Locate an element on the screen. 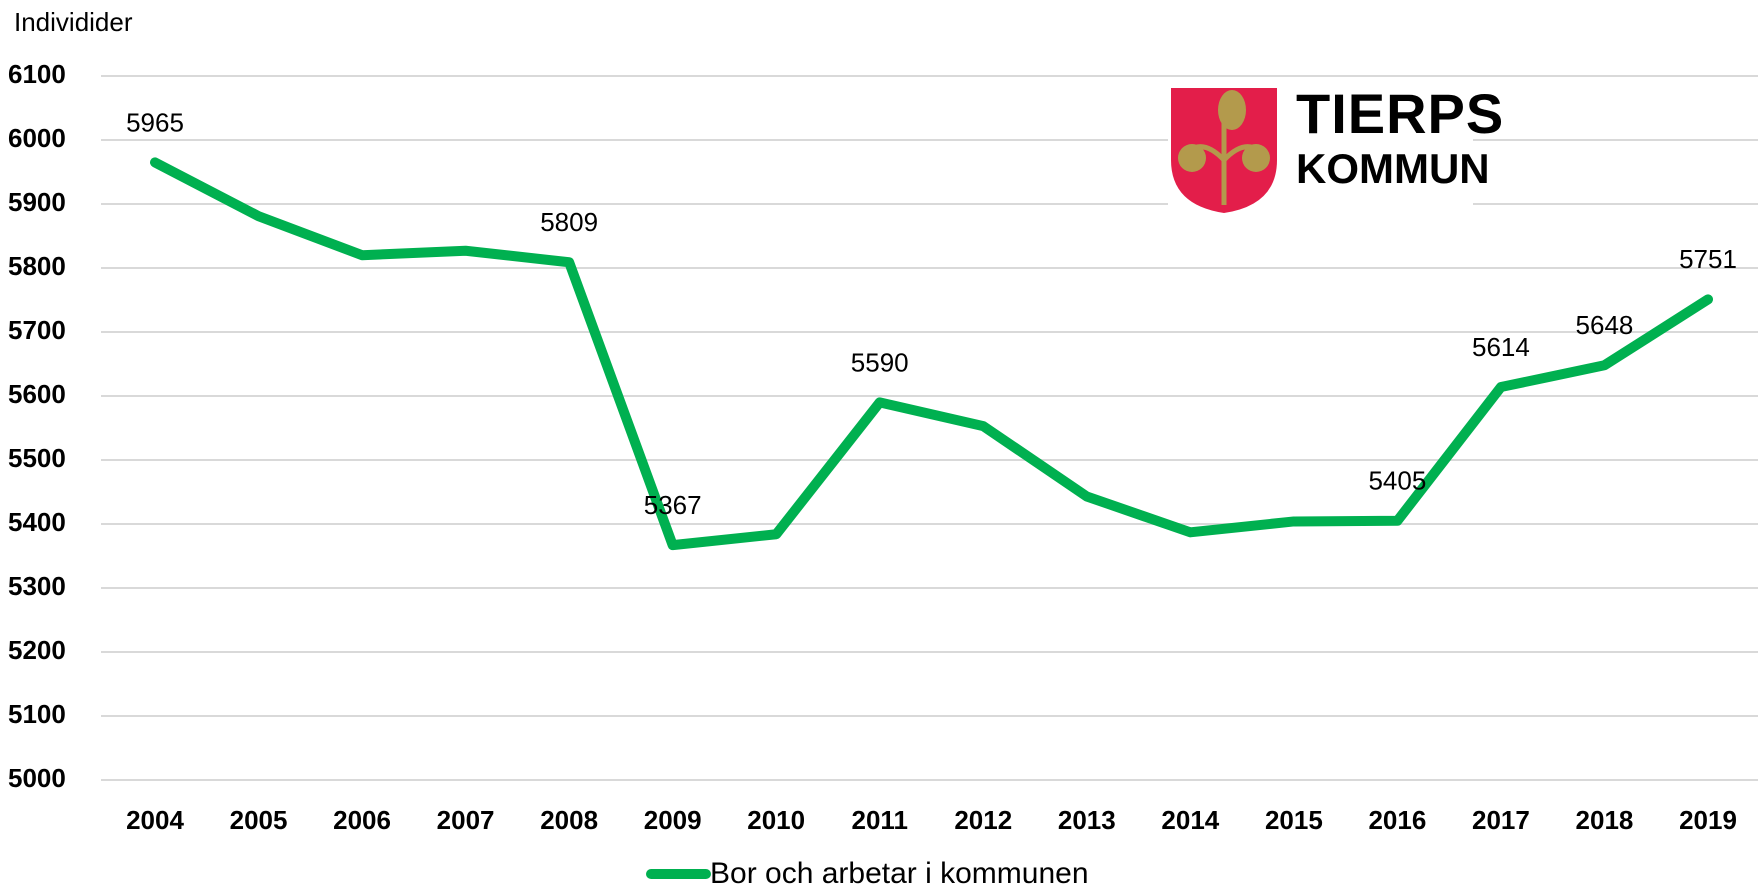  x-tick-label: 2015 is located at coordinates (1294, 820).